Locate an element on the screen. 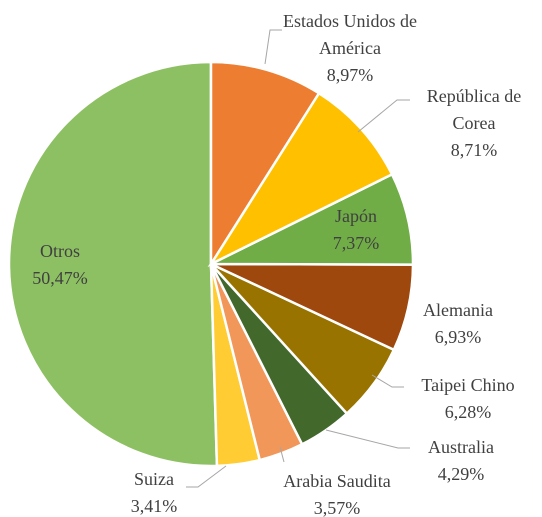 The image size is (542, 517). slice-label: Estados Unidos de América 8,97% is located at coordinates (350, 48).